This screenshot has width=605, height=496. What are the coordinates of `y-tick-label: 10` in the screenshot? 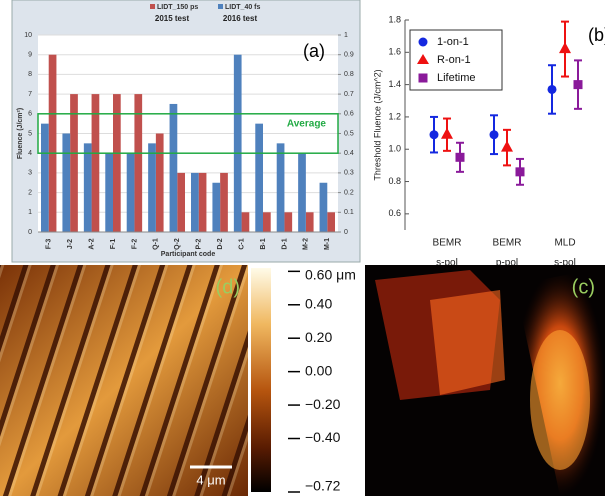 It's located at (28, 35).